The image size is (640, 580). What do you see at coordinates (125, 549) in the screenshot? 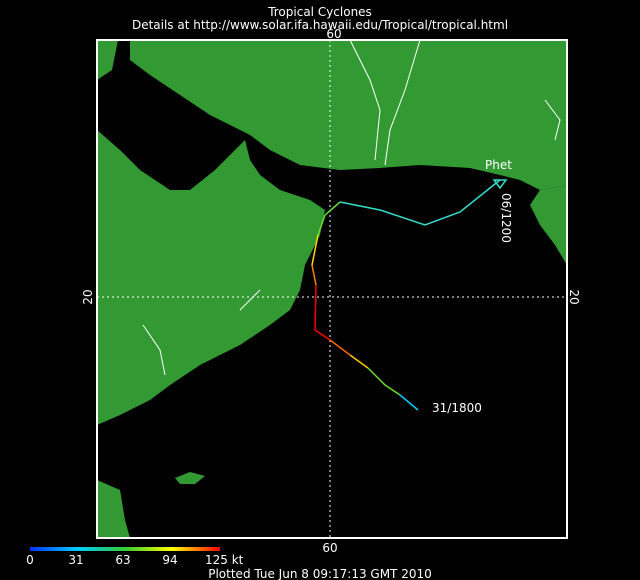
I see `colorbar` at bounding box center [125, 549].